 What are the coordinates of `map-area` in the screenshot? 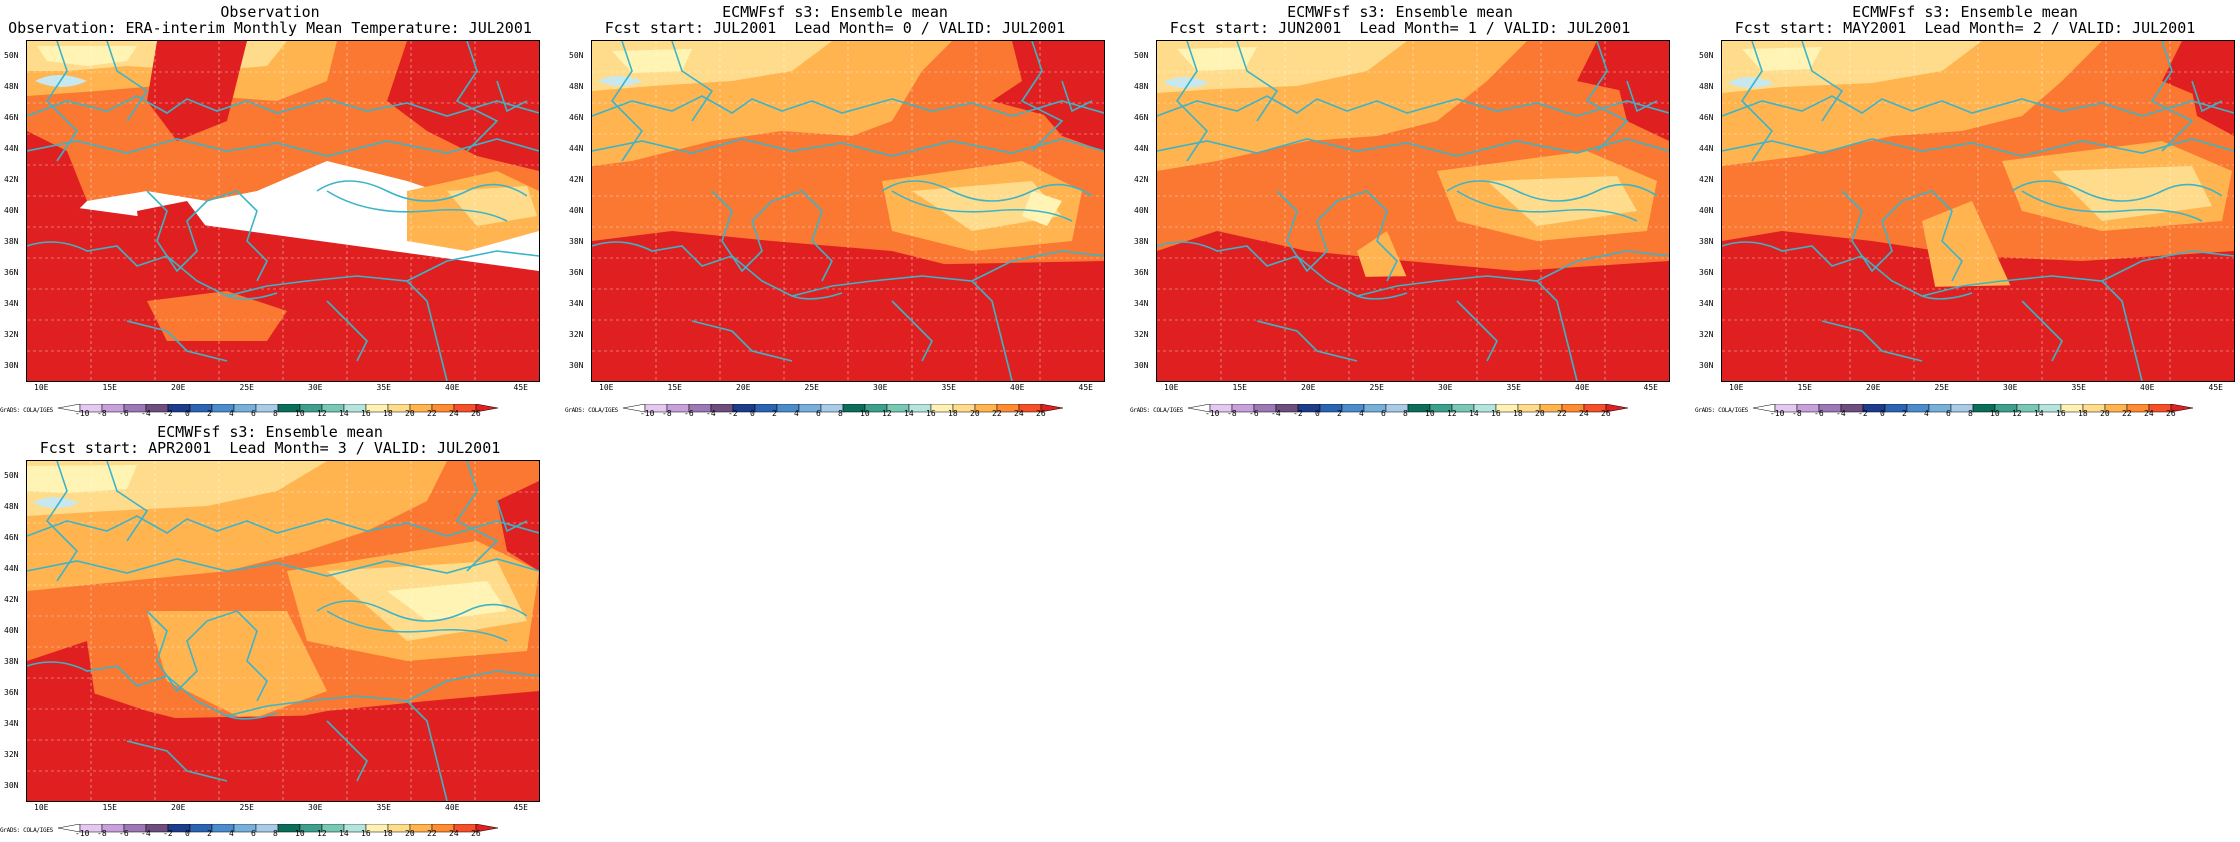 It's located at (848, 211).